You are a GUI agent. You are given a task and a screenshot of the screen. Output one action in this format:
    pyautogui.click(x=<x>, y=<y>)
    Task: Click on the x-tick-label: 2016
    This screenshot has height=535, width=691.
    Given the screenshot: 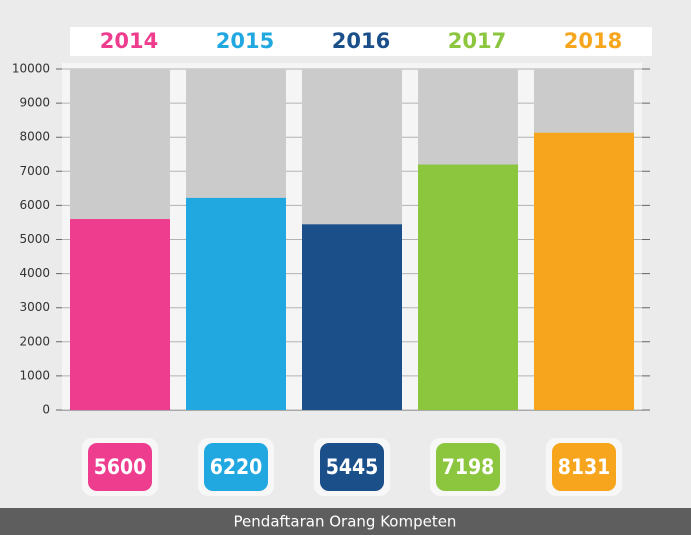 What is the action you would take?
    pyautogui.click(x=361, y=41)
    